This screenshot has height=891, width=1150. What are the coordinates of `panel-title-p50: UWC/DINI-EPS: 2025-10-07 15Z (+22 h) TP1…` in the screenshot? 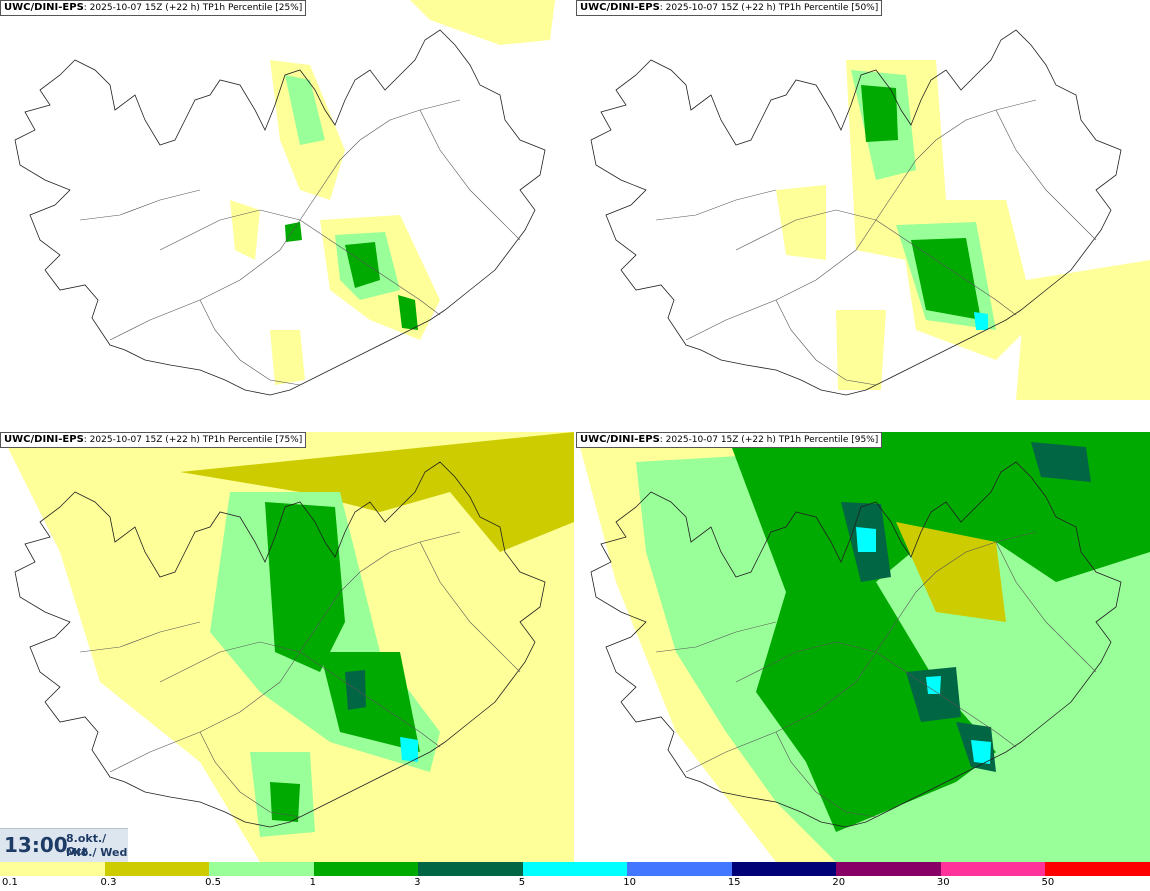 It's located at (729, 8).